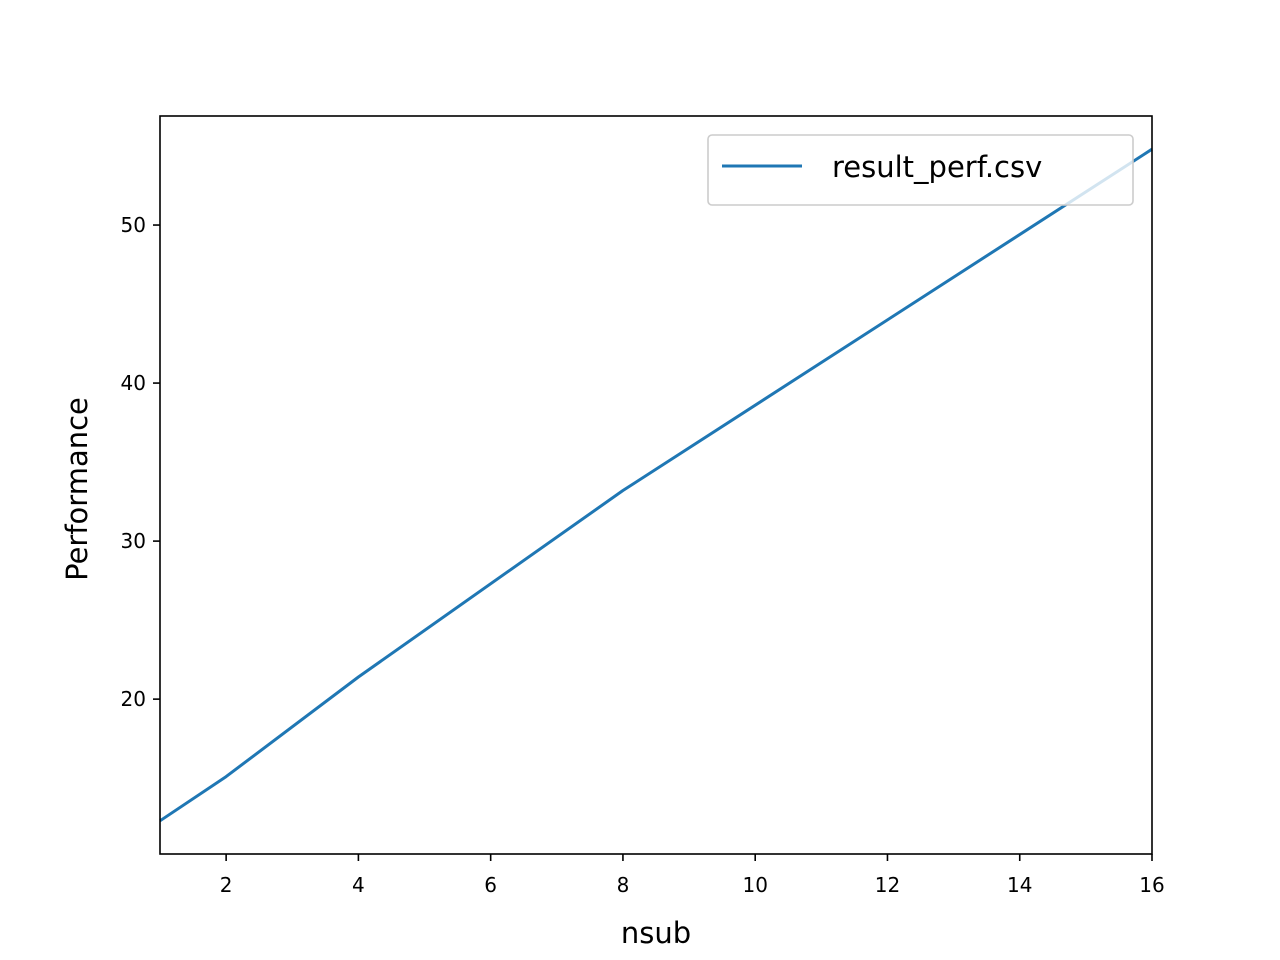 Image resolution: width=1280 pixels, height=960 pixels. I want to click on x-tick-label: 12, so click(887, 885).